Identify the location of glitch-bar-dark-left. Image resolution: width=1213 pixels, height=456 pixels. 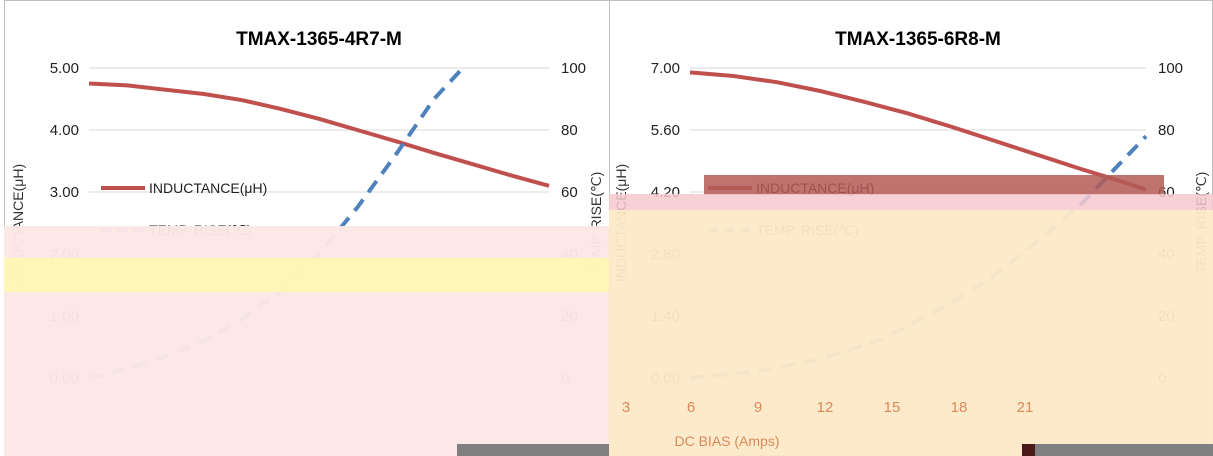
(533, 450).